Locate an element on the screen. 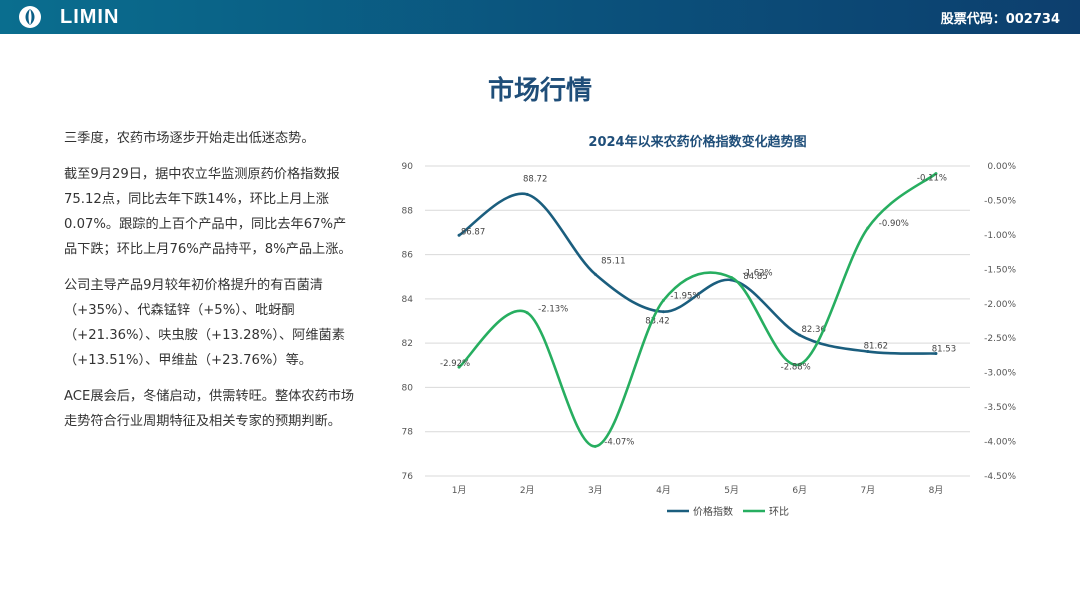 The width and height of the screenshot is (1080, 608). y-right-tick: -3.50% is located at coordinates (1000, 408).